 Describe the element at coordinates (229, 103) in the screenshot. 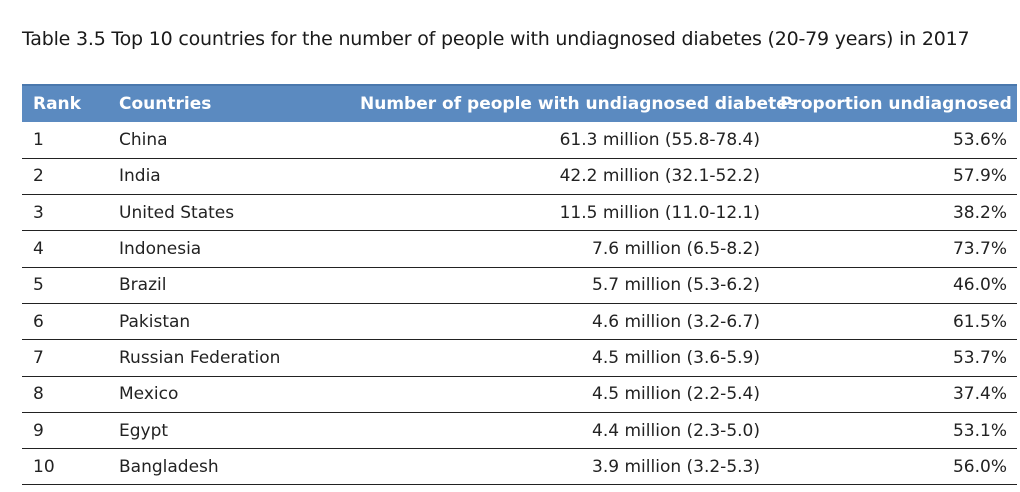

I see `header-countries: Countries` at that location.